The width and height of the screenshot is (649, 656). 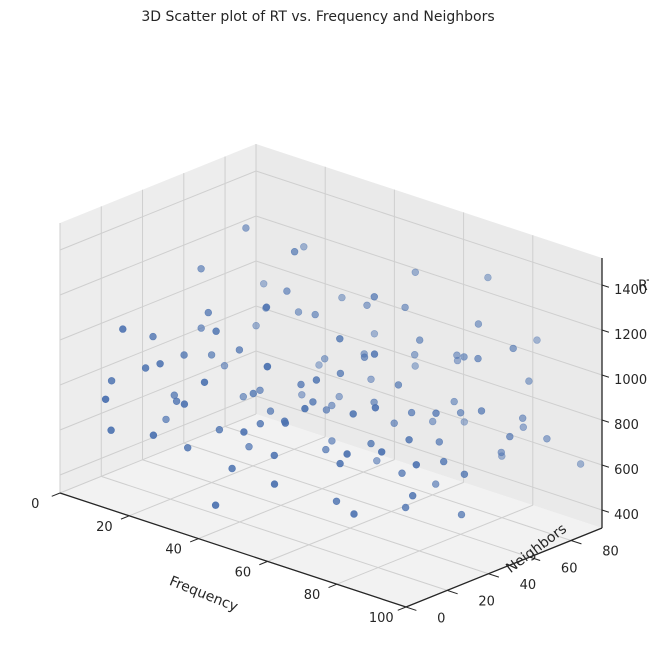 I want to click on z-axis-label: RT, so click(x=643, y=286).